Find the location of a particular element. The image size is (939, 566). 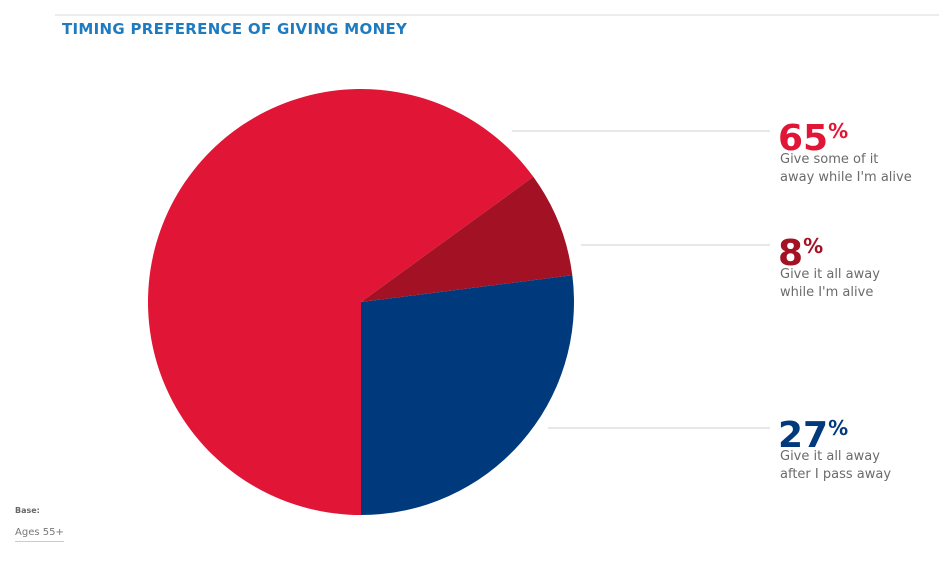

category-label: Give it all away while I'm alive is located at coordinates (830, 283).